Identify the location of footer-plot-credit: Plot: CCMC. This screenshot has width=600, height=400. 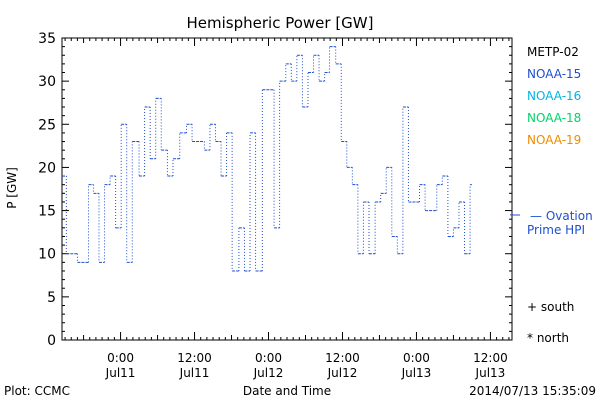
(37, 391).